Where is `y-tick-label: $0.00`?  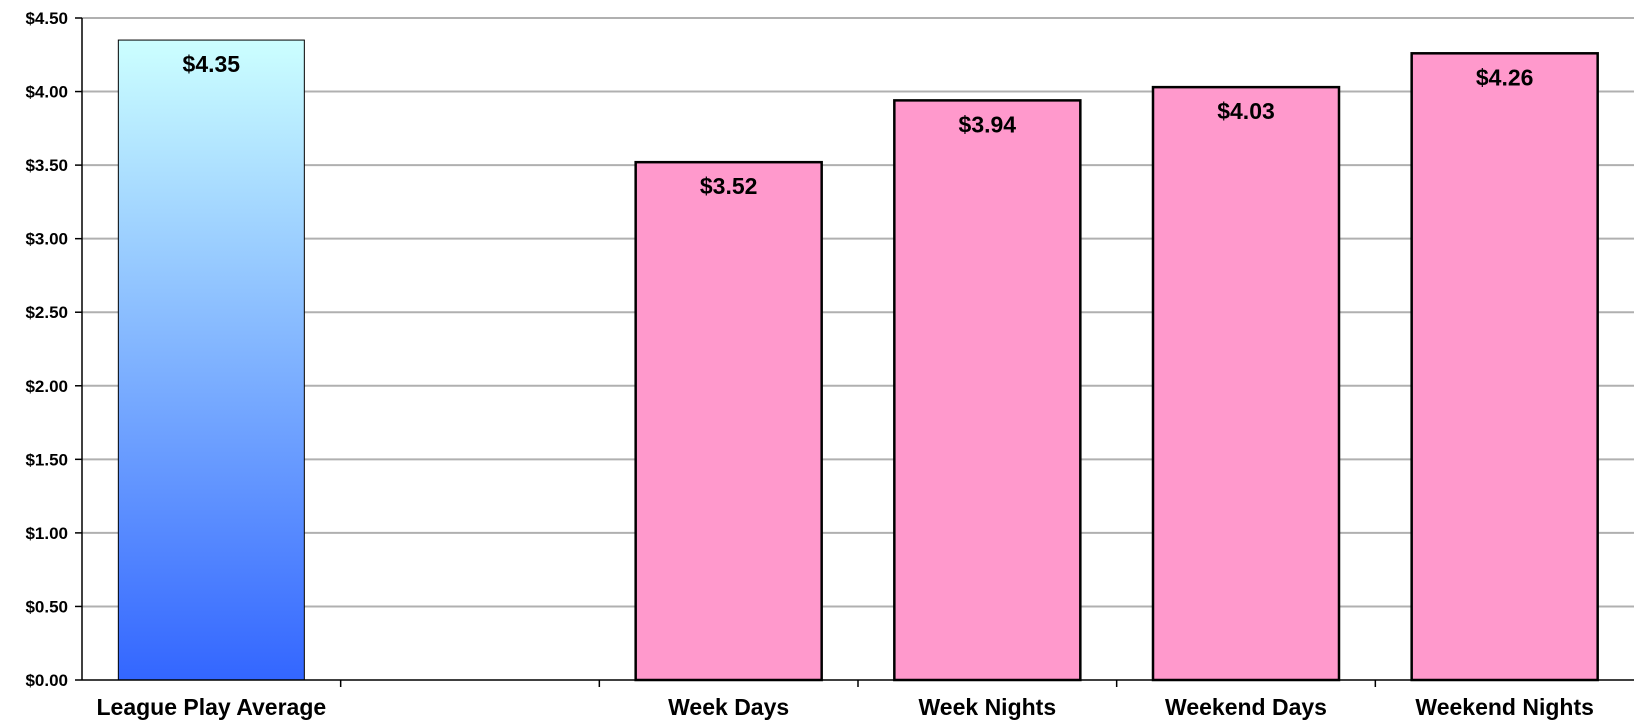
y-tick-label: $0.00 is located at coordinates (46, 680).